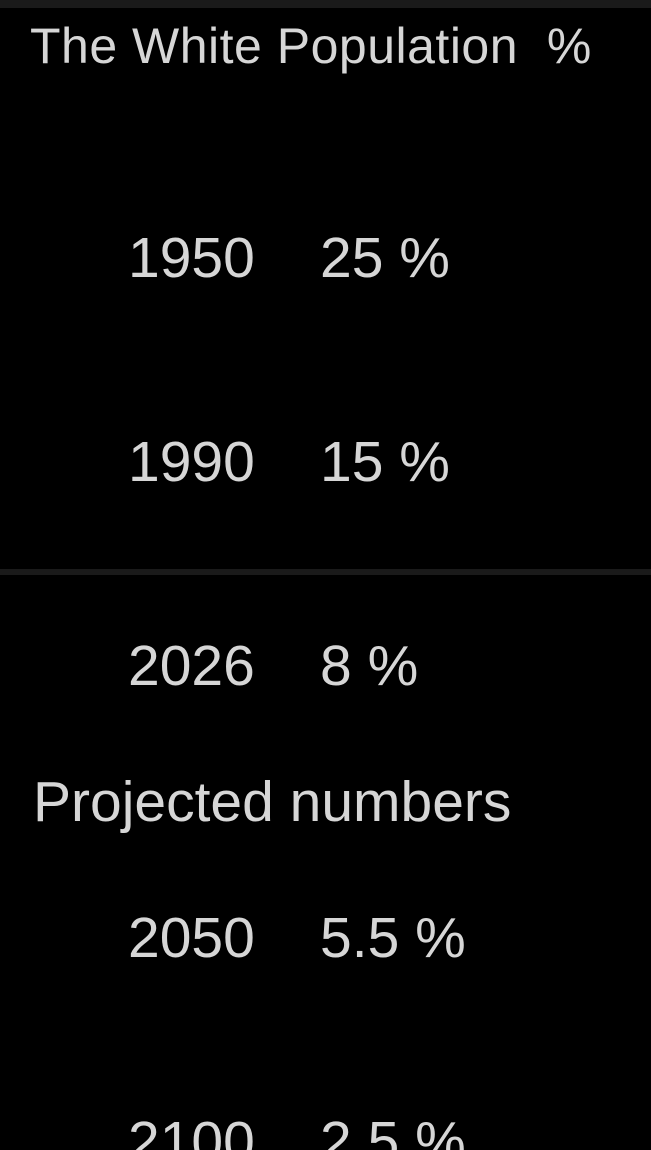 The image size is (651, 1150). Describe the element at coordinates (393, 938) in the screenshot. I see `percent-value: 5.5 %` at that location.